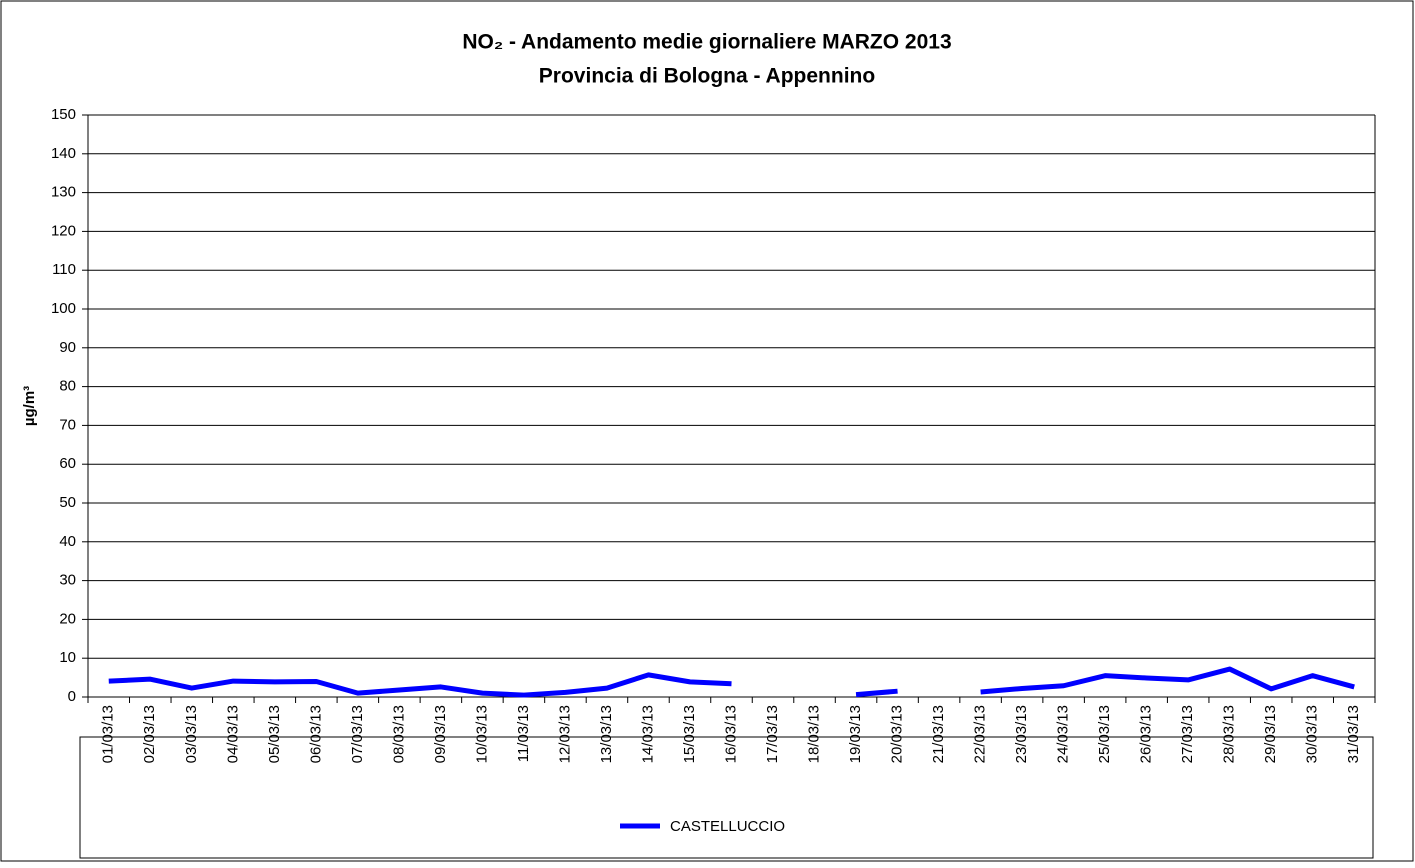 The image size is (1415, 868). I want to click on x-tick-label: 25/03/13, so click(1104, 734).